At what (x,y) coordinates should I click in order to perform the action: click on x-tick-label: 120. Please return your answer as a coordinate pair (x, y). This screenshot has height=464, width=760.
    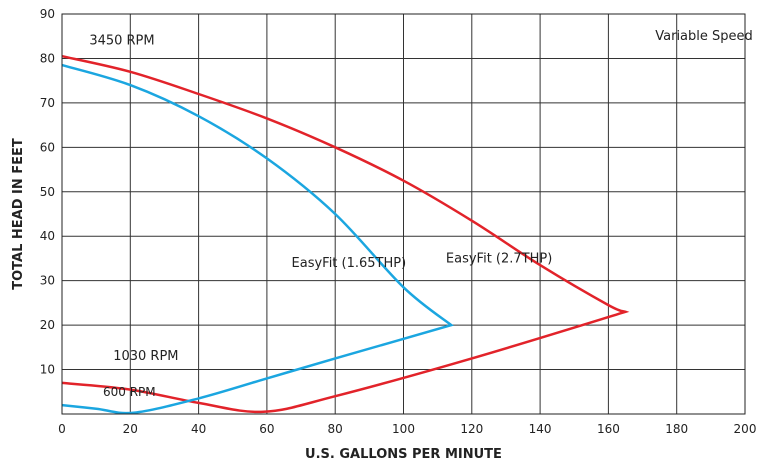
    Looking at the image, I should click on (471, 429).